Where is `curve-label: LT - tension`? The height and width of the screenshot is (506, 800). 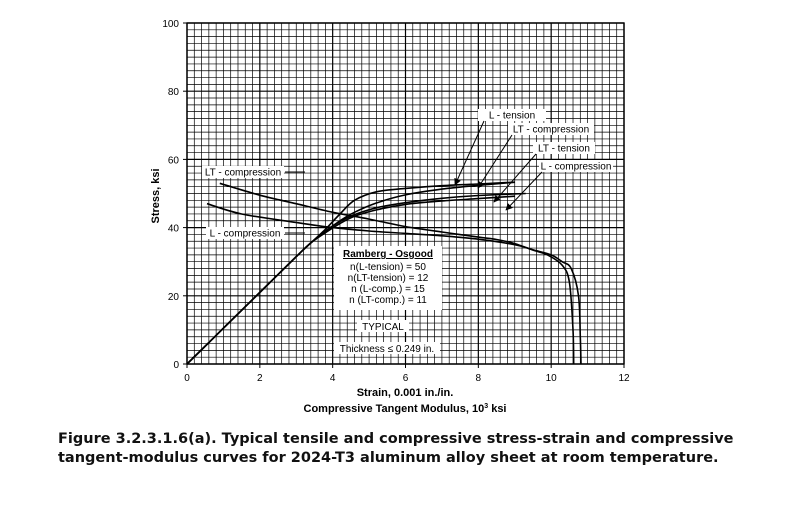 curve-label: LT - tension is located at coordinates (544, 172).